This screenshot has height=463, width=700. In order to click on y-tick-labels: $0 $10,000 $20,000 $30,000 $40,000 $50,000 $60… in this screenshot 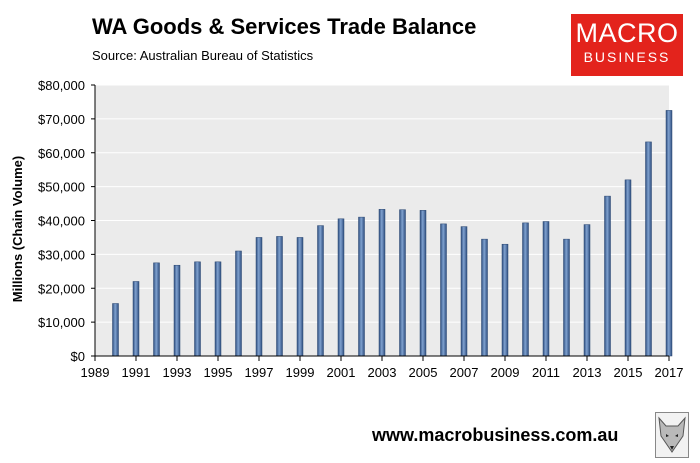, I will do `click(61, 221)`.